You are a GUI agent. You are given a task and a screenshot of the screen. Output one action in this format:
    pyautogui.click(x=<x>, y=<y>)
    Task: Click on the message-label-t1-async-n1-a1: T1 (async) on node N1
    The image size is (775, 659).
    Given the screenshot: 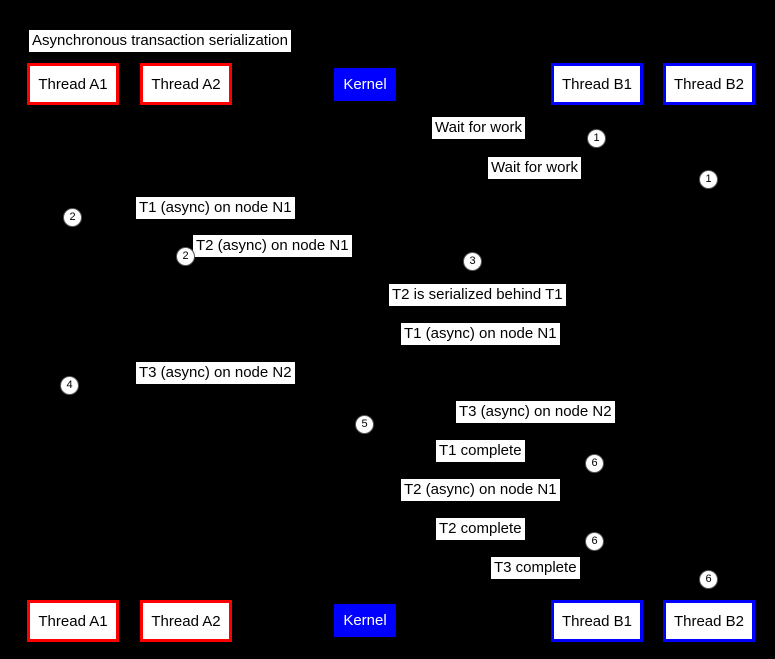 What is the action you would take?
    pyautogui.click(x=215, y=208)
    